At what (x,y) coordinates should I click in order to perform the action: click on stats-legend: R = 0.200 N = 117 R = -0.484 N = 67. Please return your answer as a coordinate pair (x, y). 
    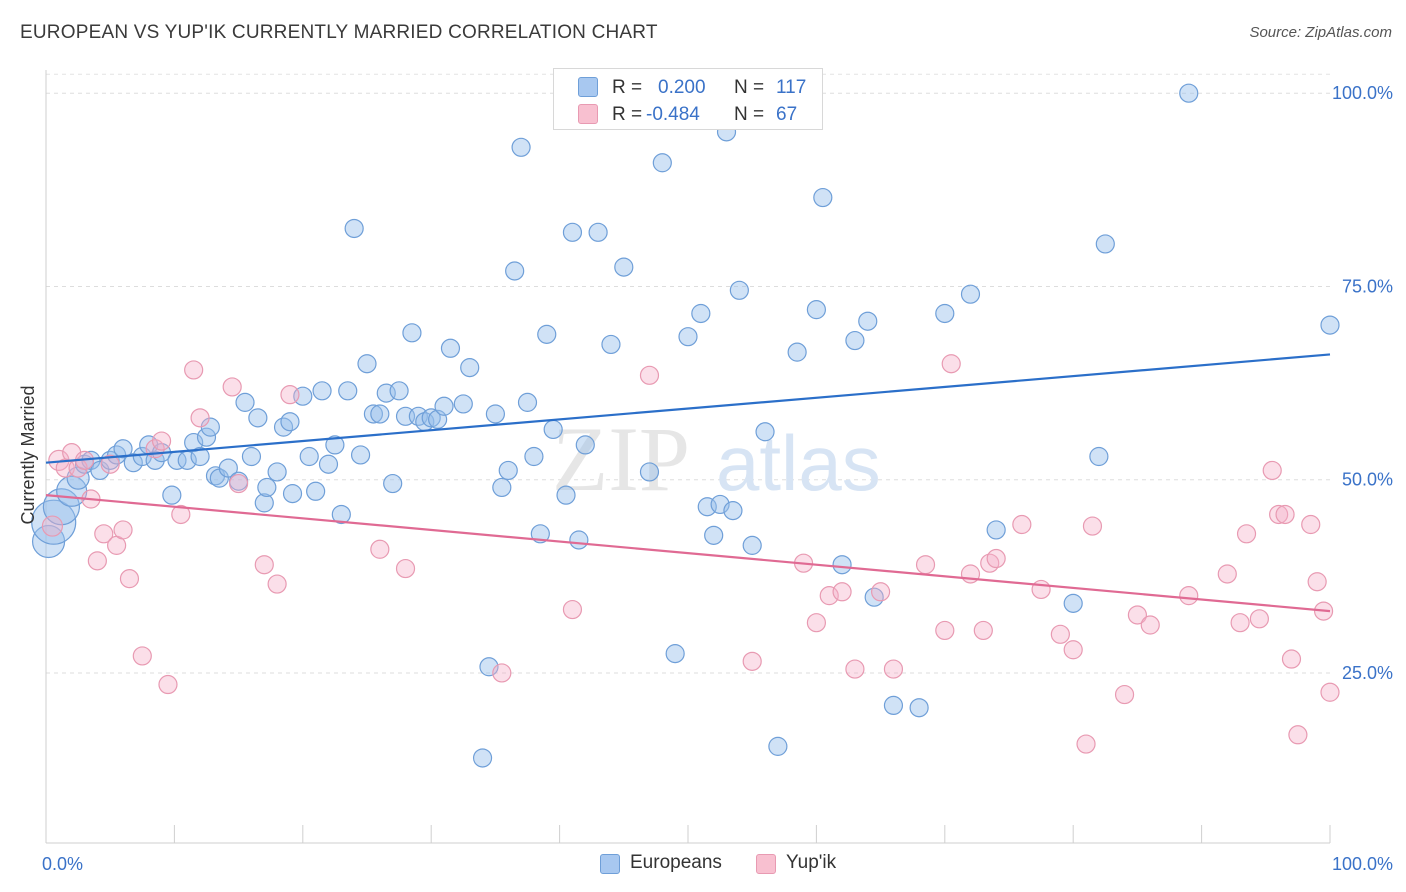
    Looking at the image, I should click on (688, 99).